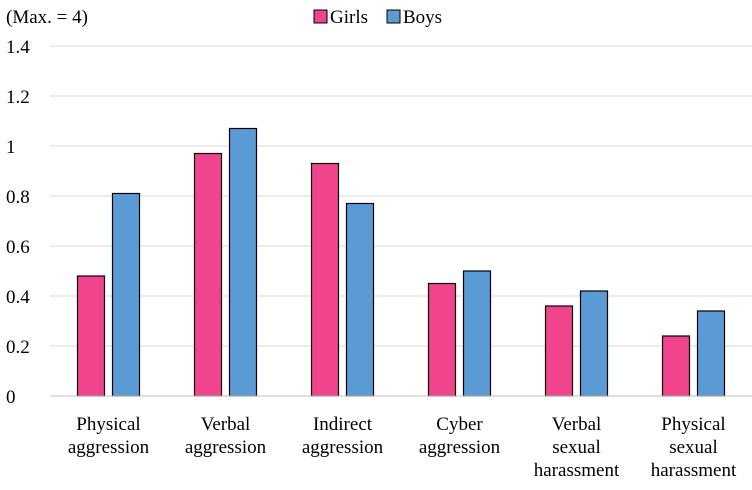 The image size is (752, 490). What do you see at coordinates (18, 97) in the screenshot?
I see `y-tick-label: 1.2` at bounding box center [18, 97].